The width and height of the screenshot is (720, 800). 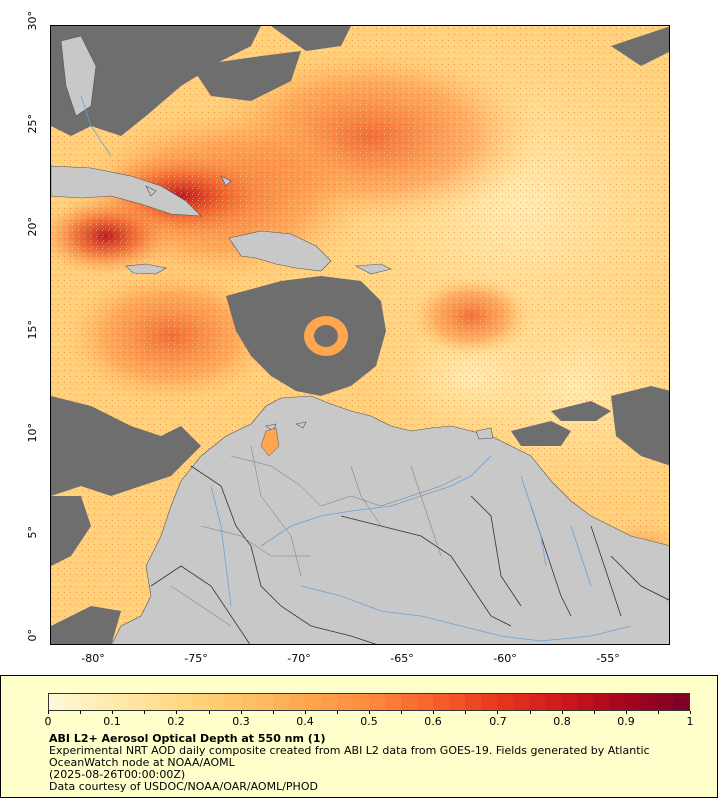 I want to click on border-venezuela-guyana, so click(x=496, y=551).